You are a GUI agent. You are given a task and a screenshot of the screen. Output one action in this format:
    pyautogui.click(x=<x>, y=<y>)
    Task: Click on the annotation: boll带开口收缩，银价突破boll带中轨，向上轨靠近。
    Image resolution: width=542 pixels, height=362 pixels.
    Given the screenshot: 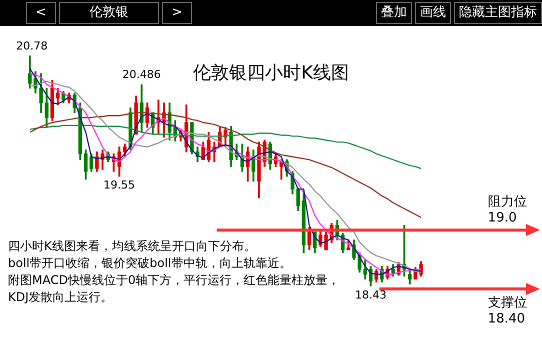 What is the action you would take?
    pyautogui.click(x=150, y=263)
    